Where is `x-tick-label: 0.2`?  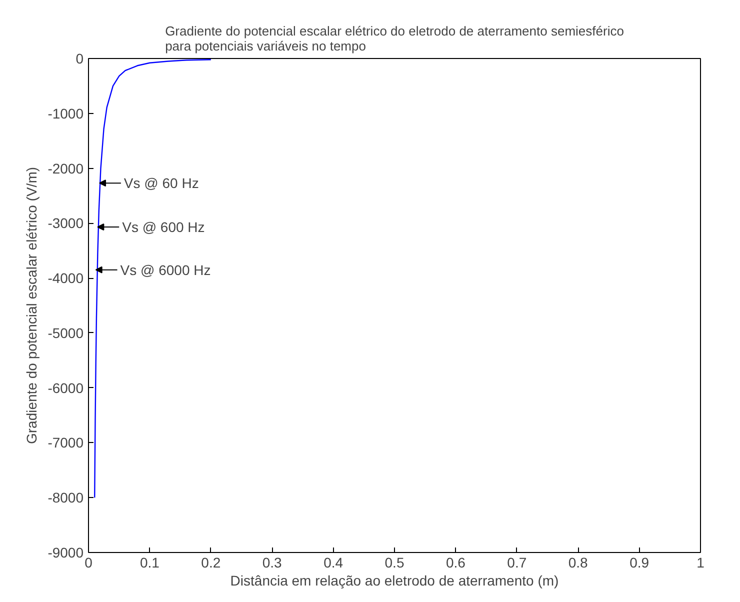 x-tick-label: 0.2 is located at coordinates (211, 562).